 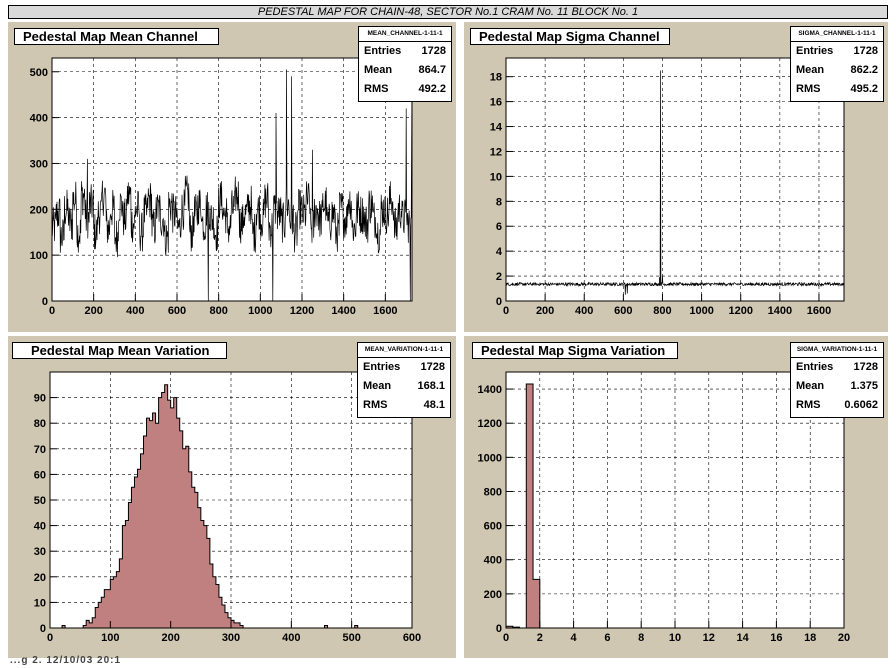 What do you see at coordinates (776, 638) in the screenshot?
I see `x-tick-label: 16` at bounding box center [776, 638].